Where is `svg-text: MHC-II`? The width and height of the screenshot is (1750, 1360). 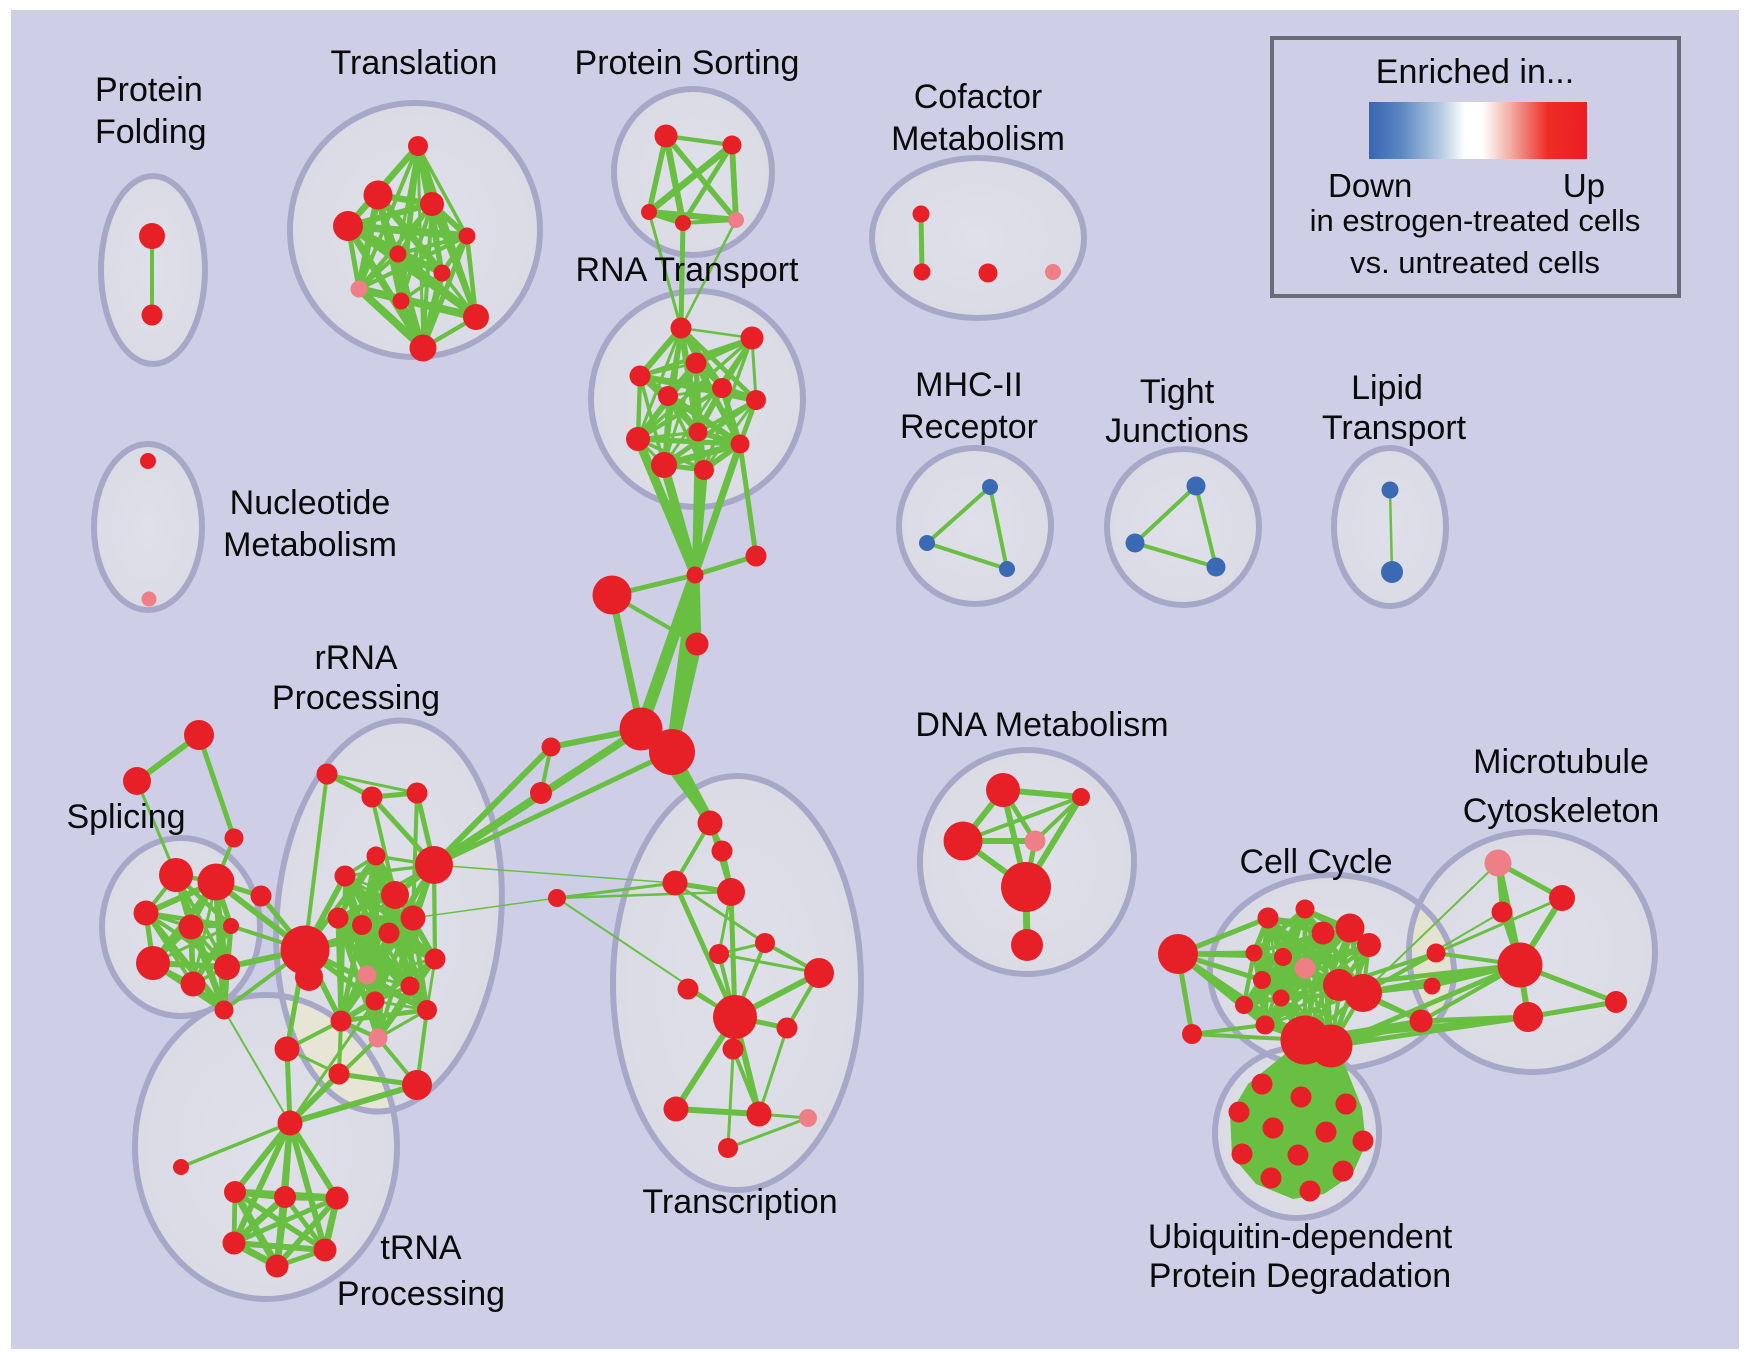 svg-text: MHC-II is located at coordinates (969, 385).